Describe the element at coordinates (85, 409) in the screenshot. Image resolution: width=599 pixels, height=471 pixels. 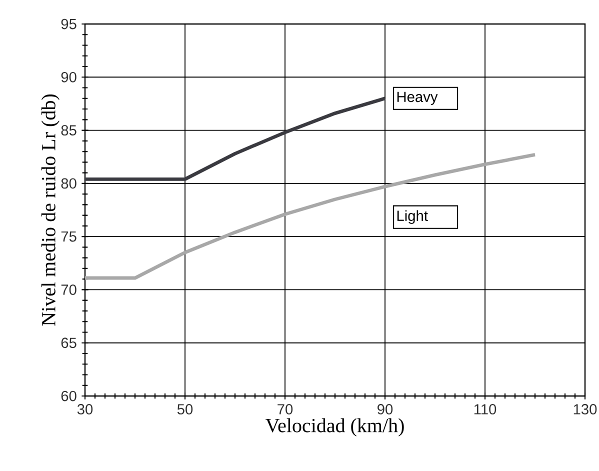
I see `x-tick-label: 30` at that location.